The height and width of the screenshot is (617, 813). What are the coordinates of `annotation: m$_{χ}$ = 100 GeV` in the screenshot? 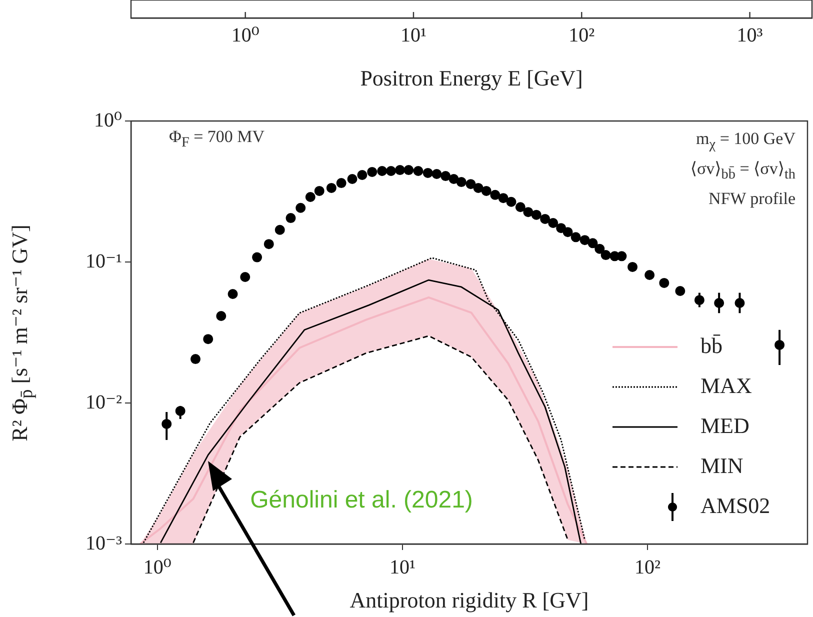 It's located at (746, 141).